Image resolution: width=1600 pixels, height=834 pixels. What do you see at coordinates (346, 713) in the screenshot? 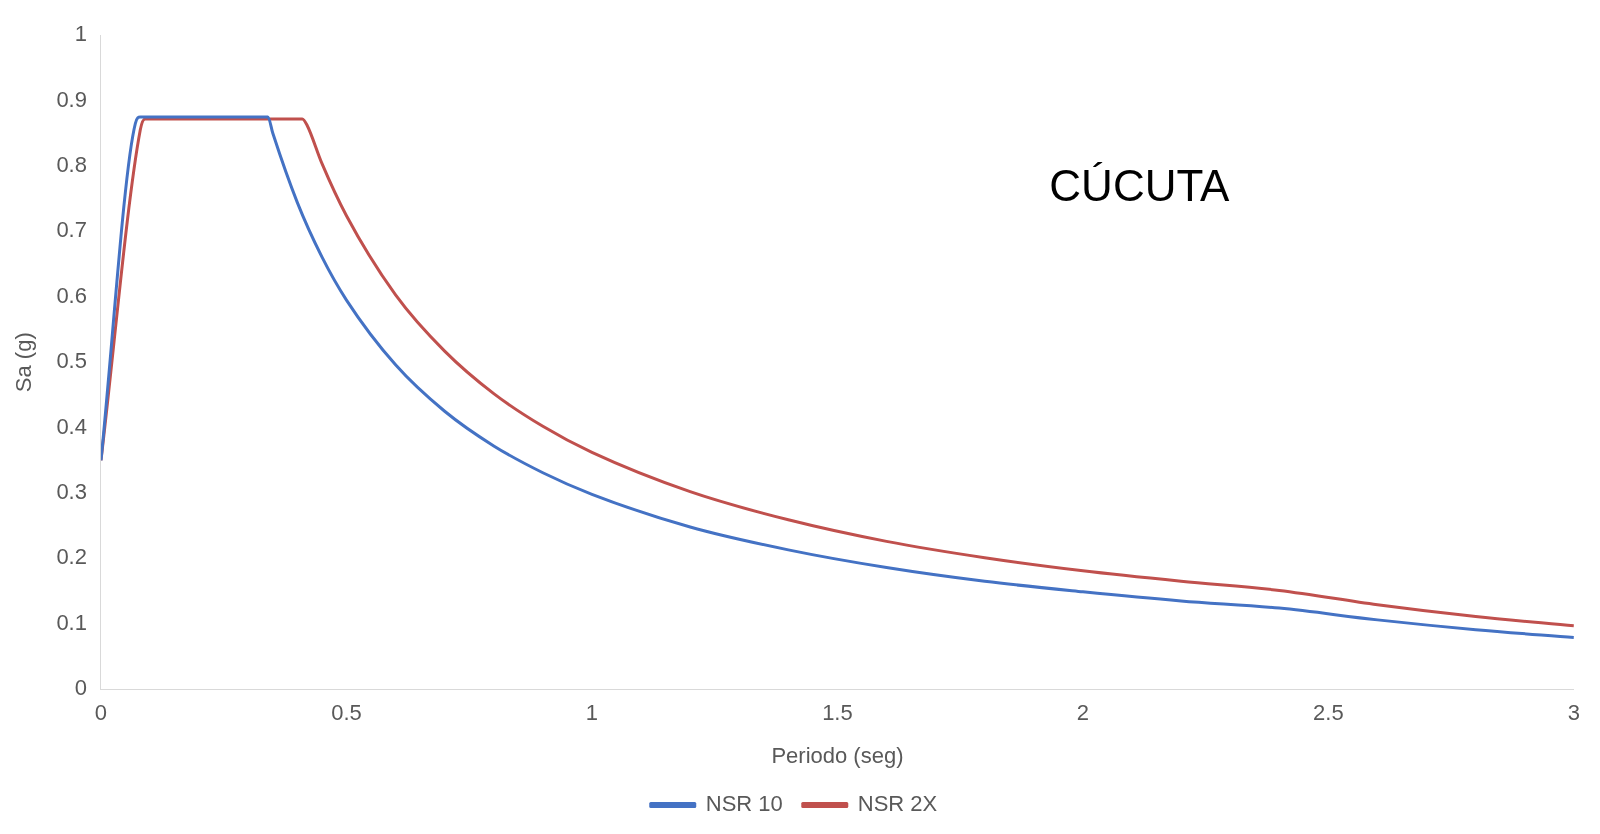
I see `x-tick-label: 0.5` at bounding box center [346, 713].